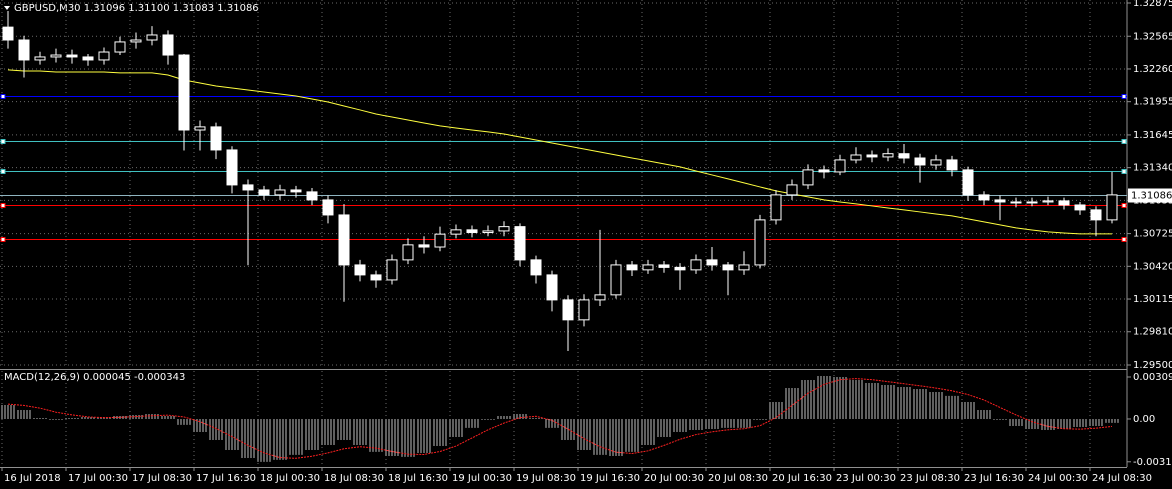 The height and width of the screenshot is (489, 1172). I want to click on y-tick-label: 1.30725, so click(1152, 234).